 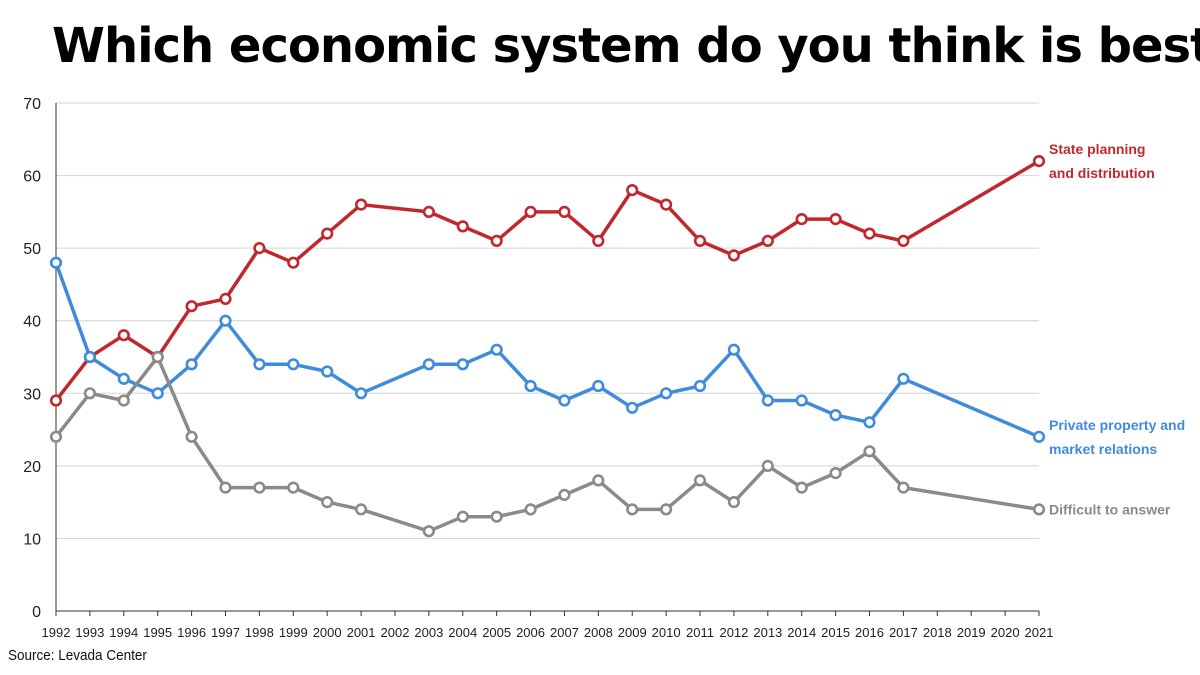 I want to click on source-note: Source: Levada Center, so click(x=77, y=655).